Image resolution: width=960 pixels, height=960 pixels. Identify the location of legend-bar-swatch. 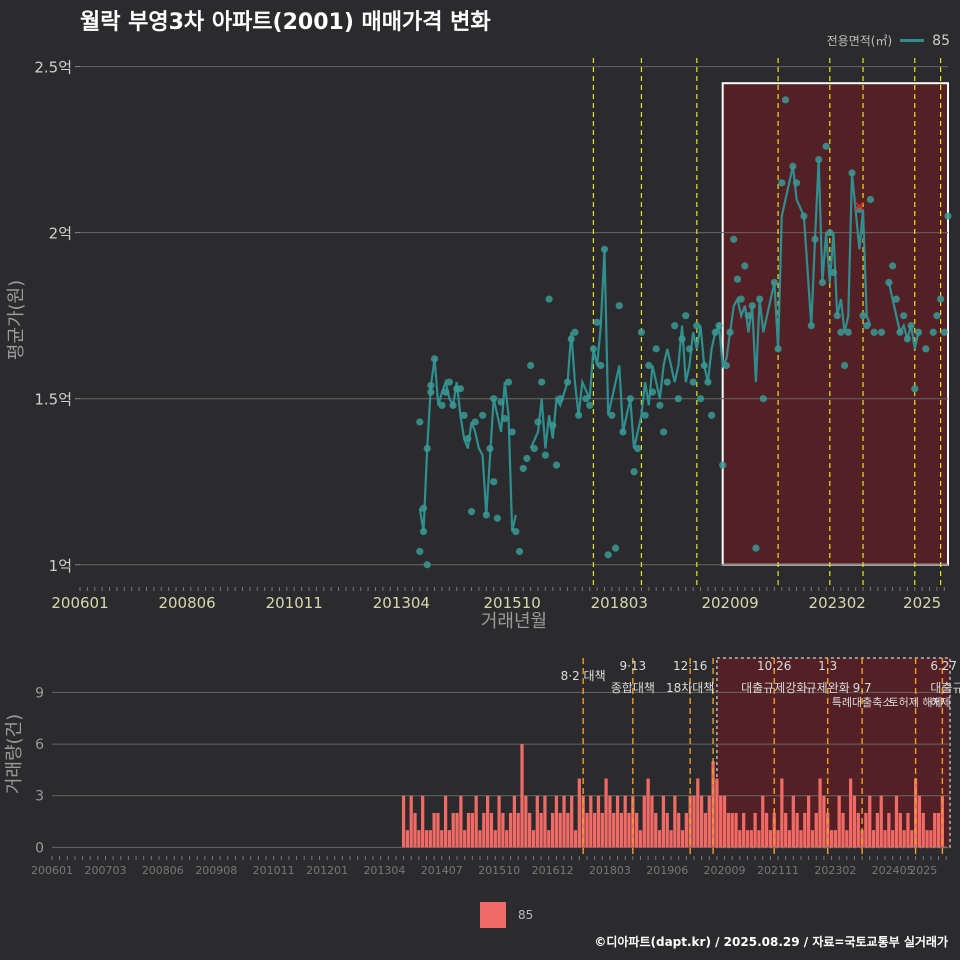
(493, 915).